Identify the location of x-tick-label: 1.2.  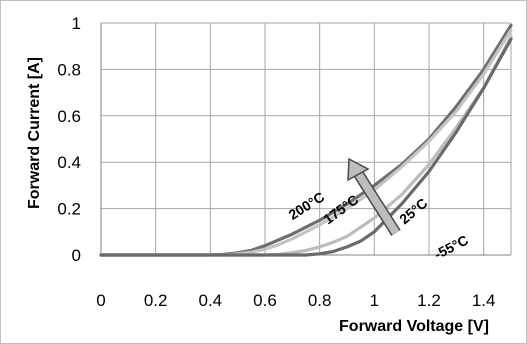
(429, 300).